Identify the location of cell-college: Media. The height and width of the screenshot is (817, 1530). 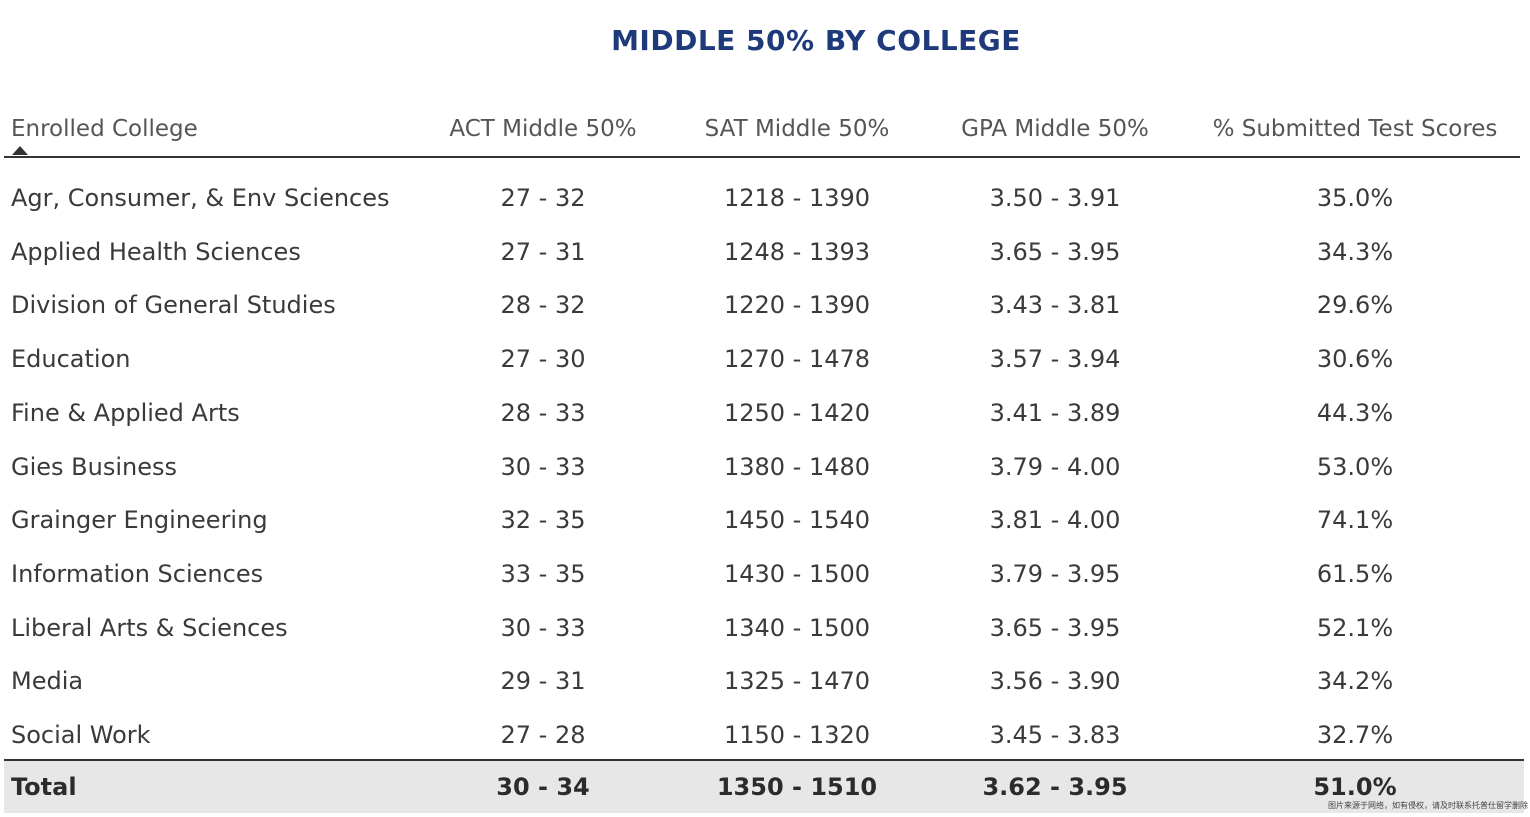
(47, 681).